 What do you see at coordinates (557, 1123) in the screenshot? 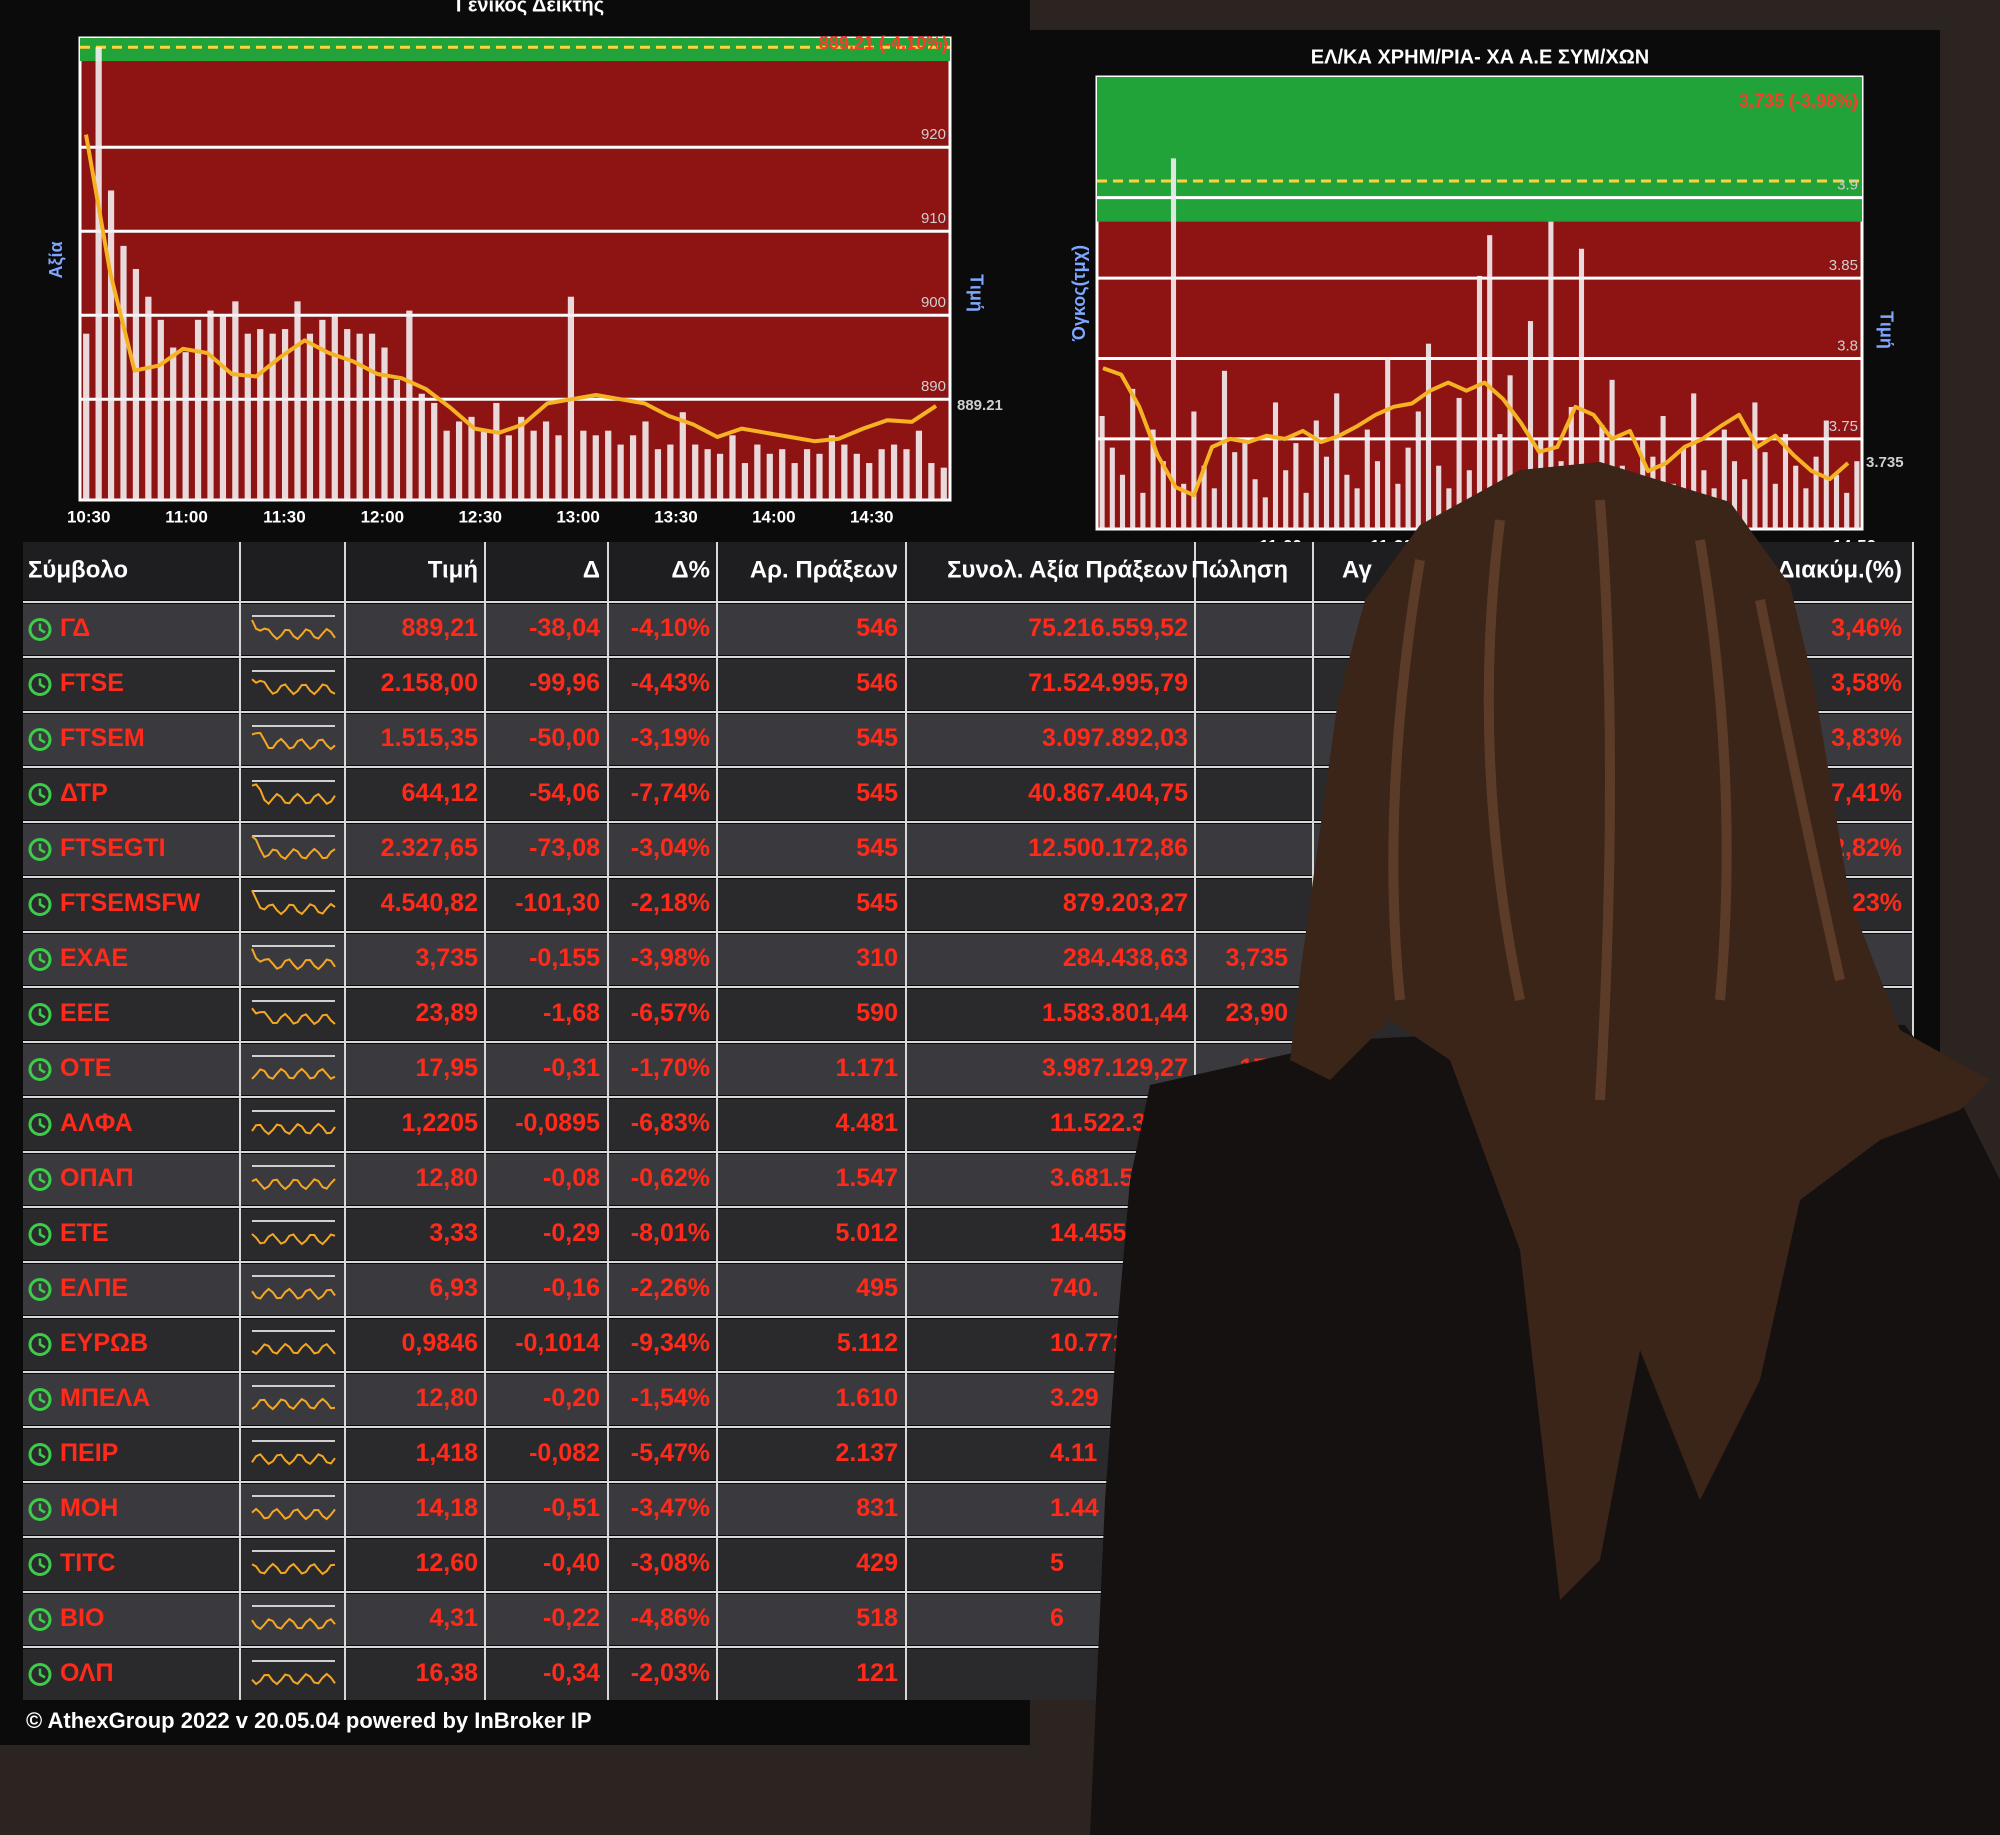
I see `cell-change: -0,0895` at bounding box center [557, 1123].